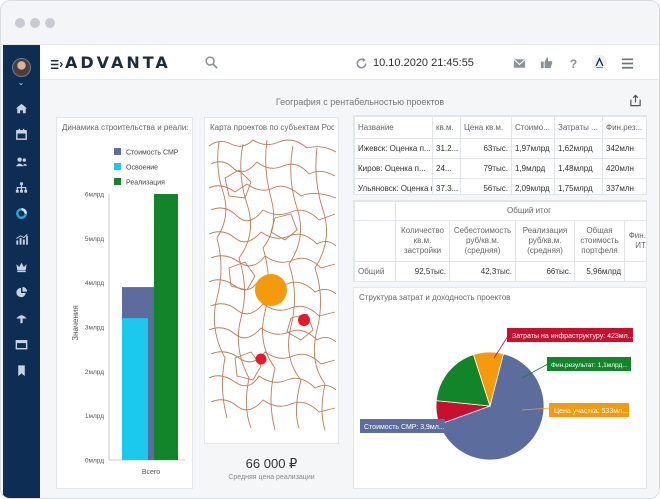 This screenshot has width=660, height=499. Describe the element at coordinates (578, 168) in the screenshot. I see `table-cell: 1,48млрд` at that location.